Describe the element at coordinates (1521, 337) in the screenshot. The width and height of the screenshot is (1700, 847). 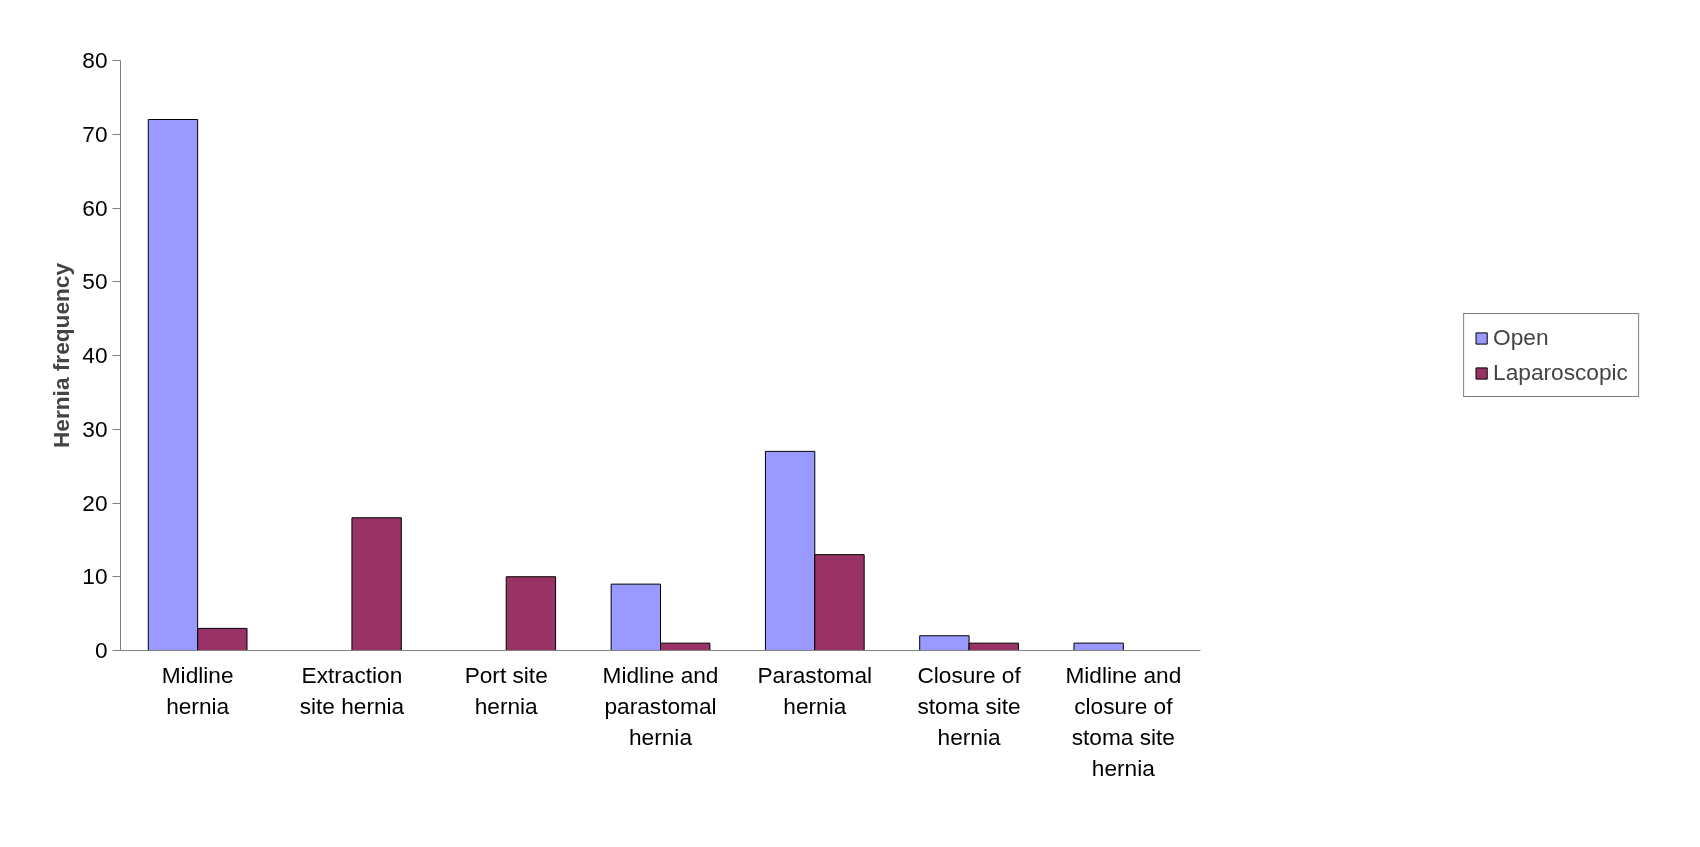
I see `legend-label: Open` at that location.